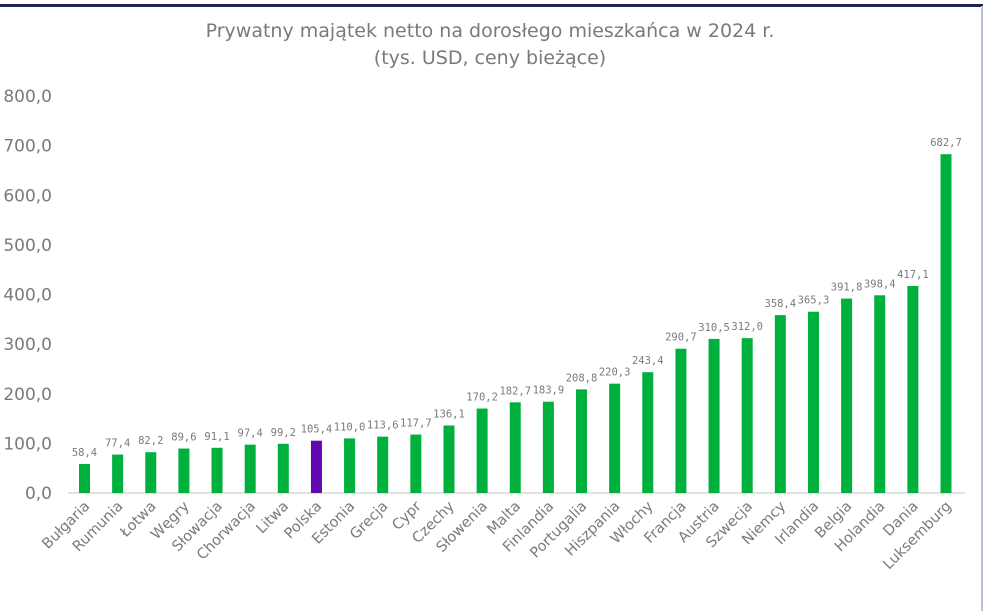 The image size is (1000, 611). What do you see at coordinates (317, 430) in the screenshot?
I see `data-label: 105,4` at bounding box center [317, 430].